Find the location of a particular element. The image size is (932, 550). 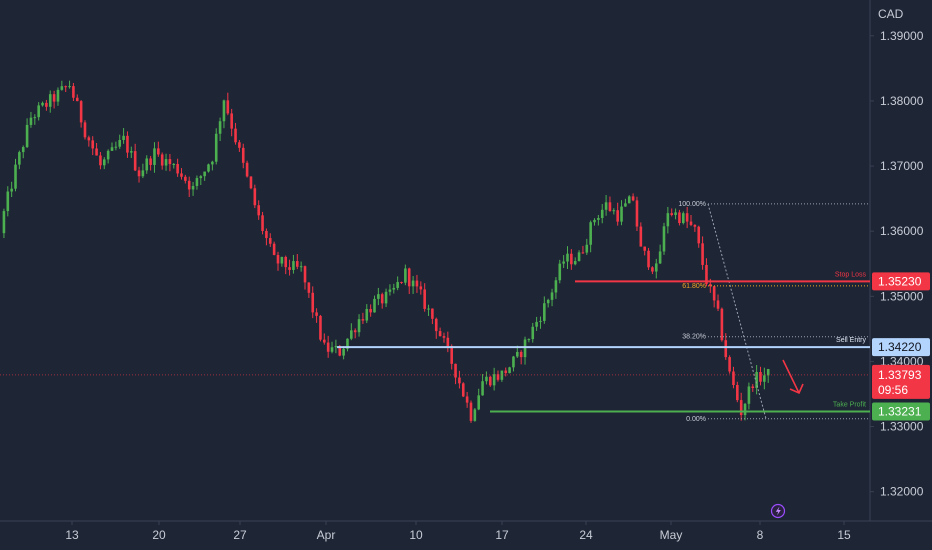

time-tick-label: 15 is located at coordinates (844, 535).